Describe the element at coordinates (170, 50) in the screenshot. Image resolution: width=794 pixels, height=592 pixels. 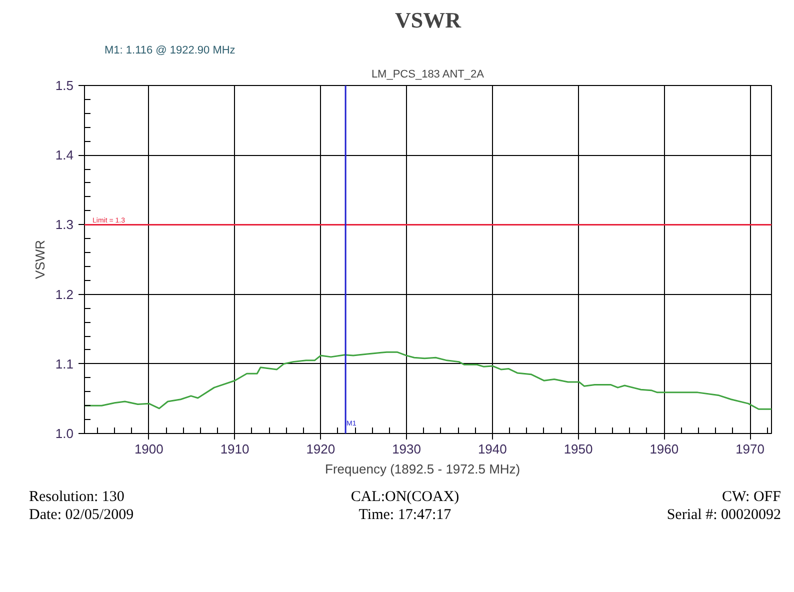
I see `text: M1: 1.116 @ 1922.90 MHz` at that location.